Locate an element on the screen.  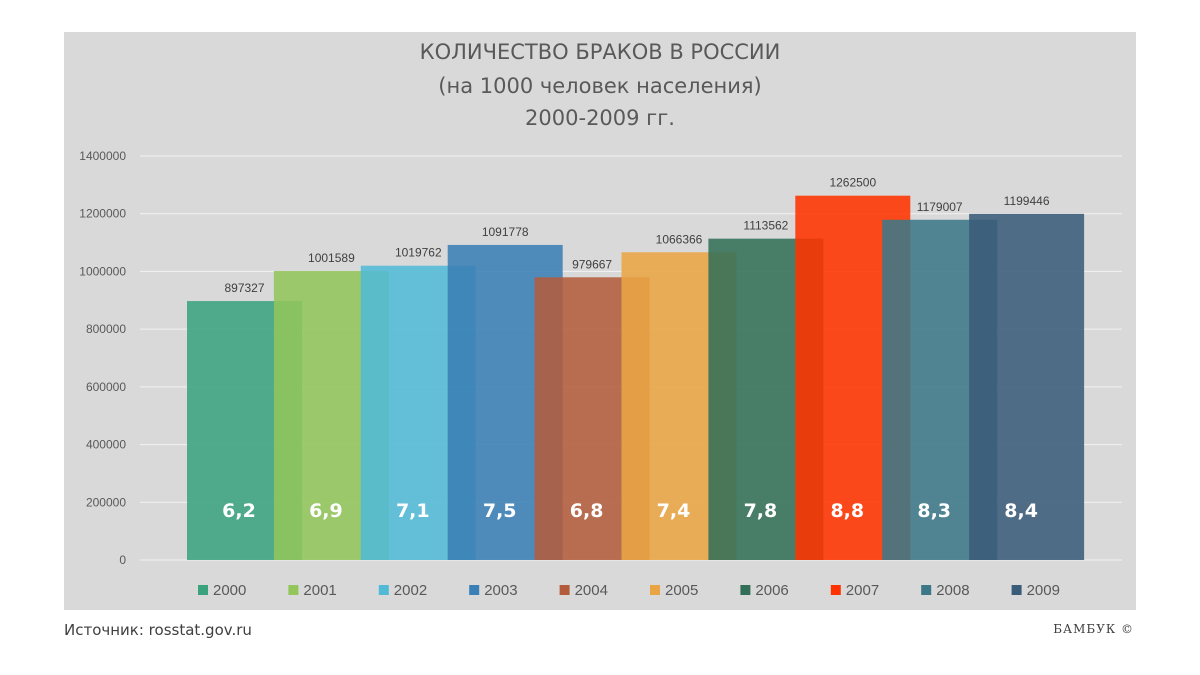
brand-mark: БАМБУК © is located at coordinates (1093, 629).